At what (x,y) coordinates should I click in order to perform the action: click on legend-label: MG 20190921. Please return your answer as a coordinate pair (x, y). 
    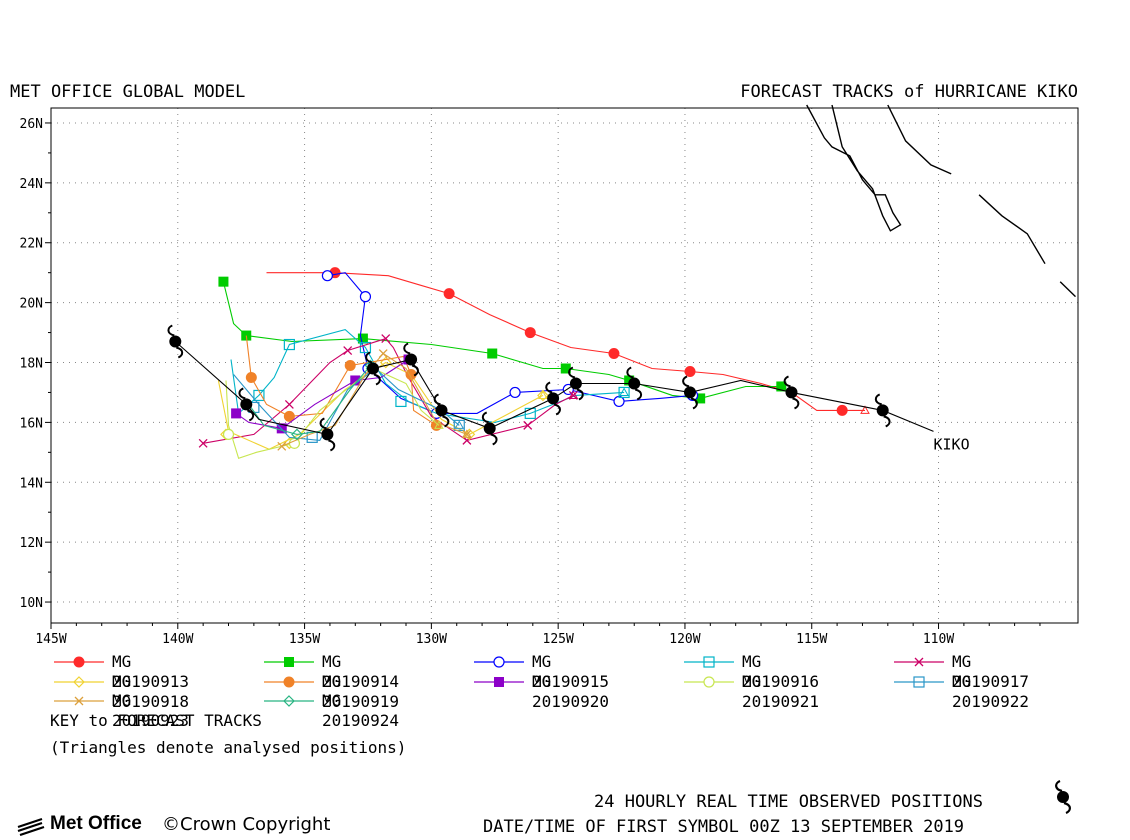
    Looking at the image, I should click on (781, 691).